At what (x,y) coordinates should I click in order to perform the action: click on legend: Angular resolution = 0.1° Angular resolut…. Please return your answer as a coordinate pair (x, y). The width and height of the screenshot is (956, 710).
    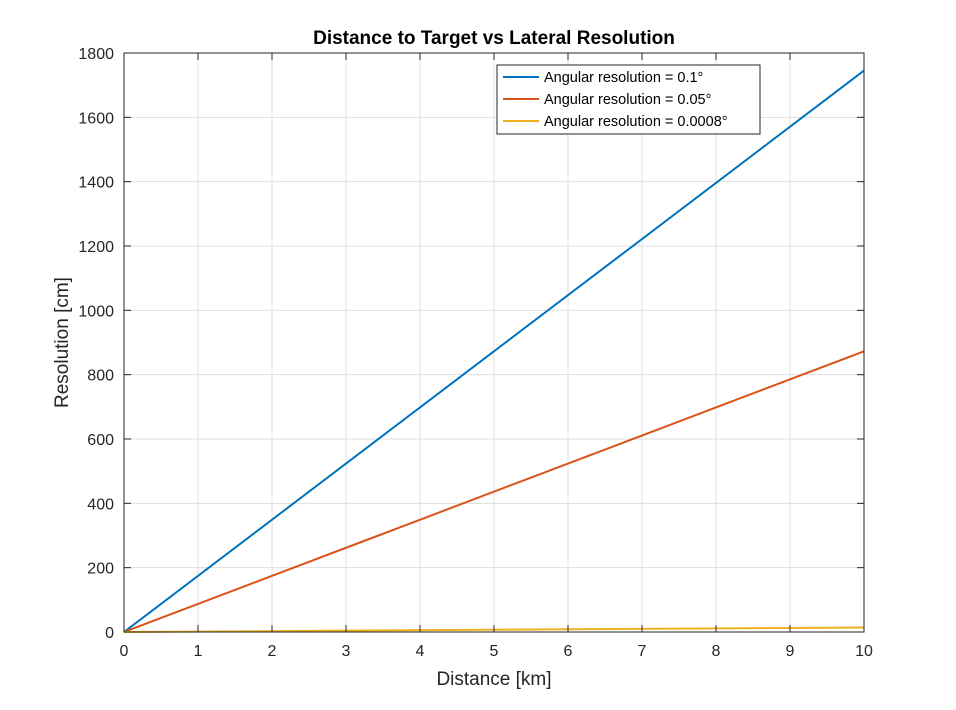
    Looking at the image, I should click on (628, 99).